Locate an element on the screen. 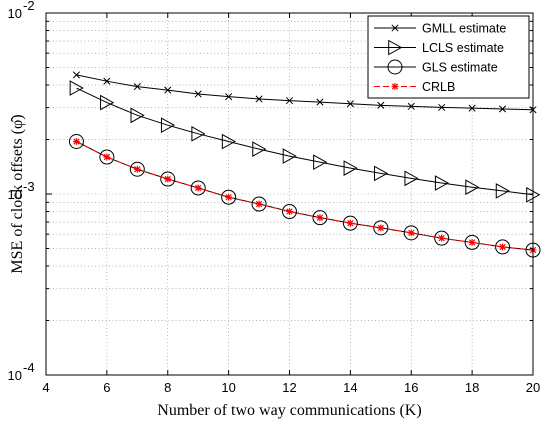  x-tick-label: 20 is located at coordinates (533, 387).